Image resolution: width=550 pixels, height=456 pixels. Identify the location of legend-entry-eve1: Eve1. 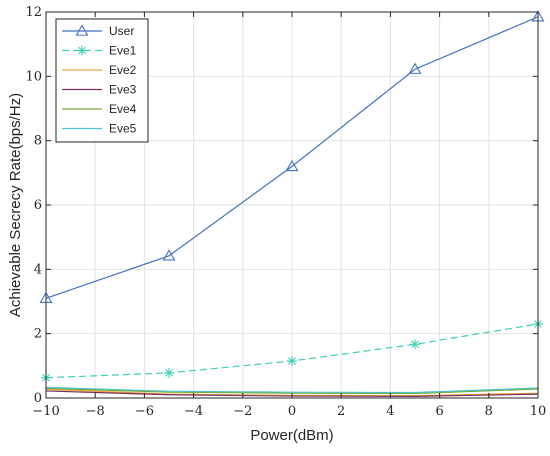
(99, 51).